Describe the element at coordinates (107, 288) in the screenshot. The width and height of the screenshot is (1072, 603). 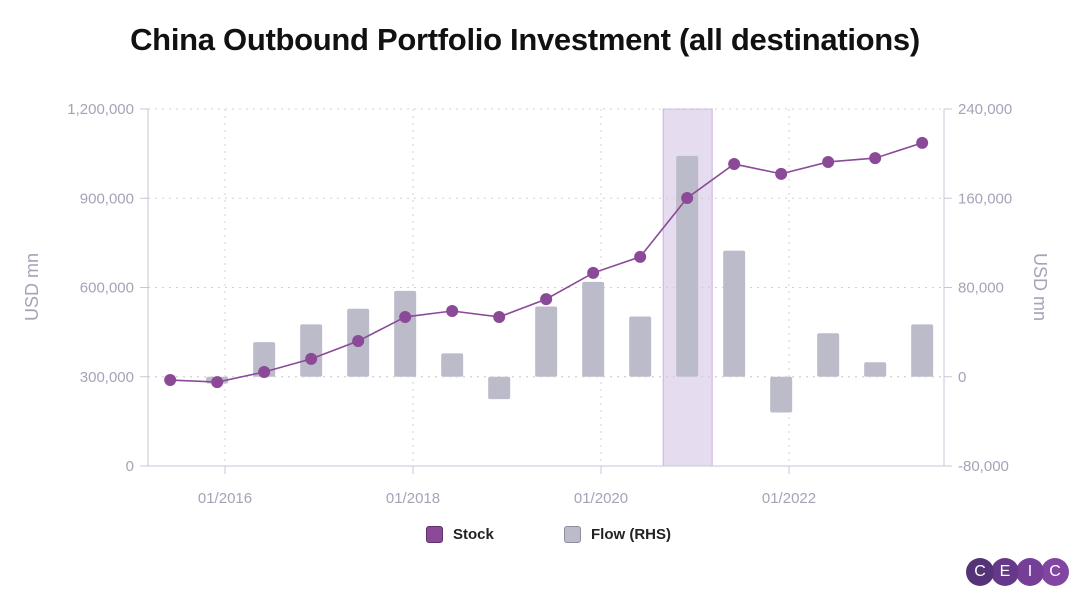
I see `y-tick-label-left: 600,000` at that location.